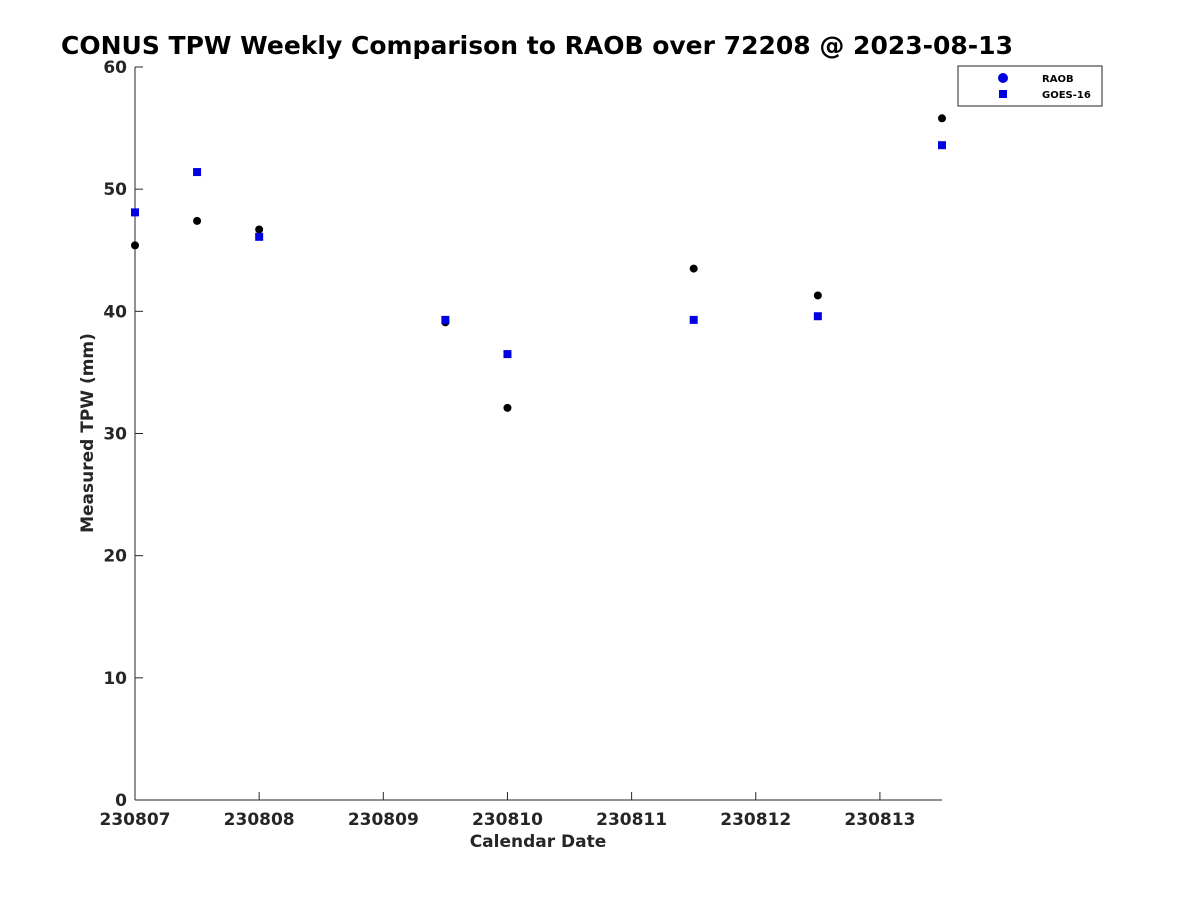 This screenshot has height=900, width=1200. What do you see at coordinates (538, 842) in the screenshot?
I see `x-axis-label: Calendar Date` at bounding box center [538, 842].